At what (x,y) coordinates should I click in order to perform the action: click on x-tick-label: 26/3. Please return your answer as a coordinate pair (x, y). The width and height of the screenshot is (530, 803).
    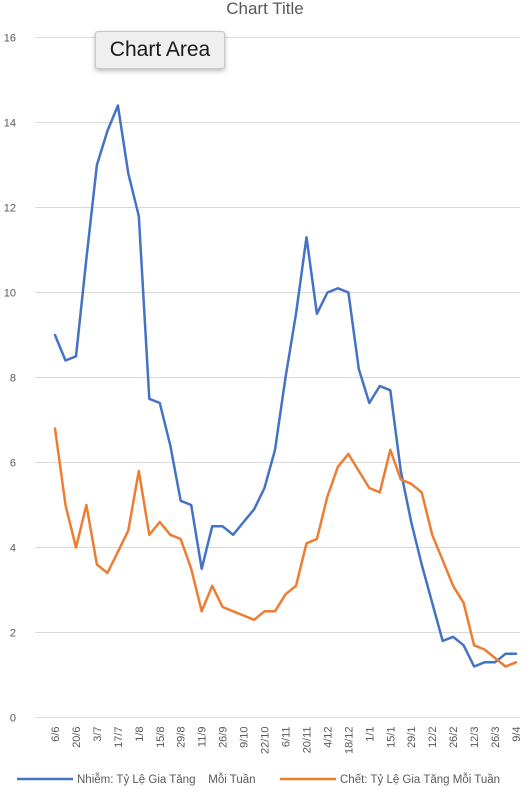
    Looking at the image, I should click on (496, 737).